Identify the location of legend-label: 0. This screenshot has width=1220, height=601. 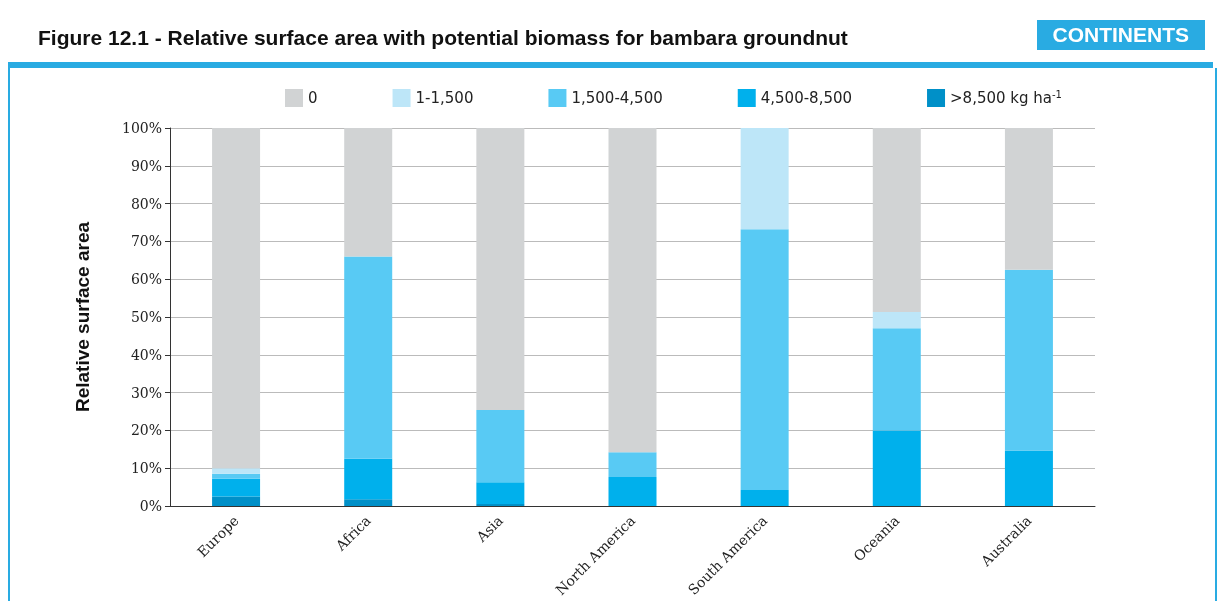
(313, 98).